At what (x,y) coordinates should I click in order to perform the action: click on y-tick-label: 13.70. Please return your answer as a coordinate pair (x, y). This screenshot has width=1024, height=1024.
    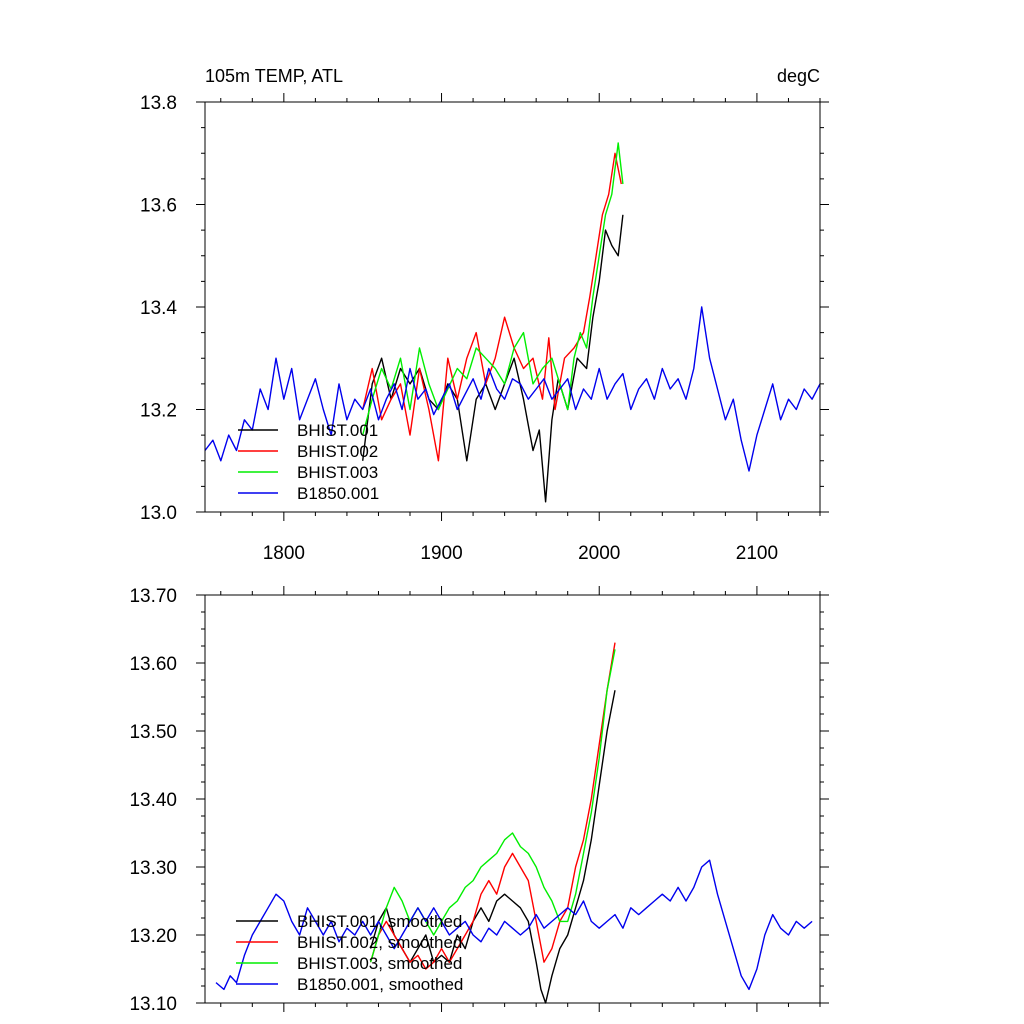
    Looking at the image, I should click on (153, 596).